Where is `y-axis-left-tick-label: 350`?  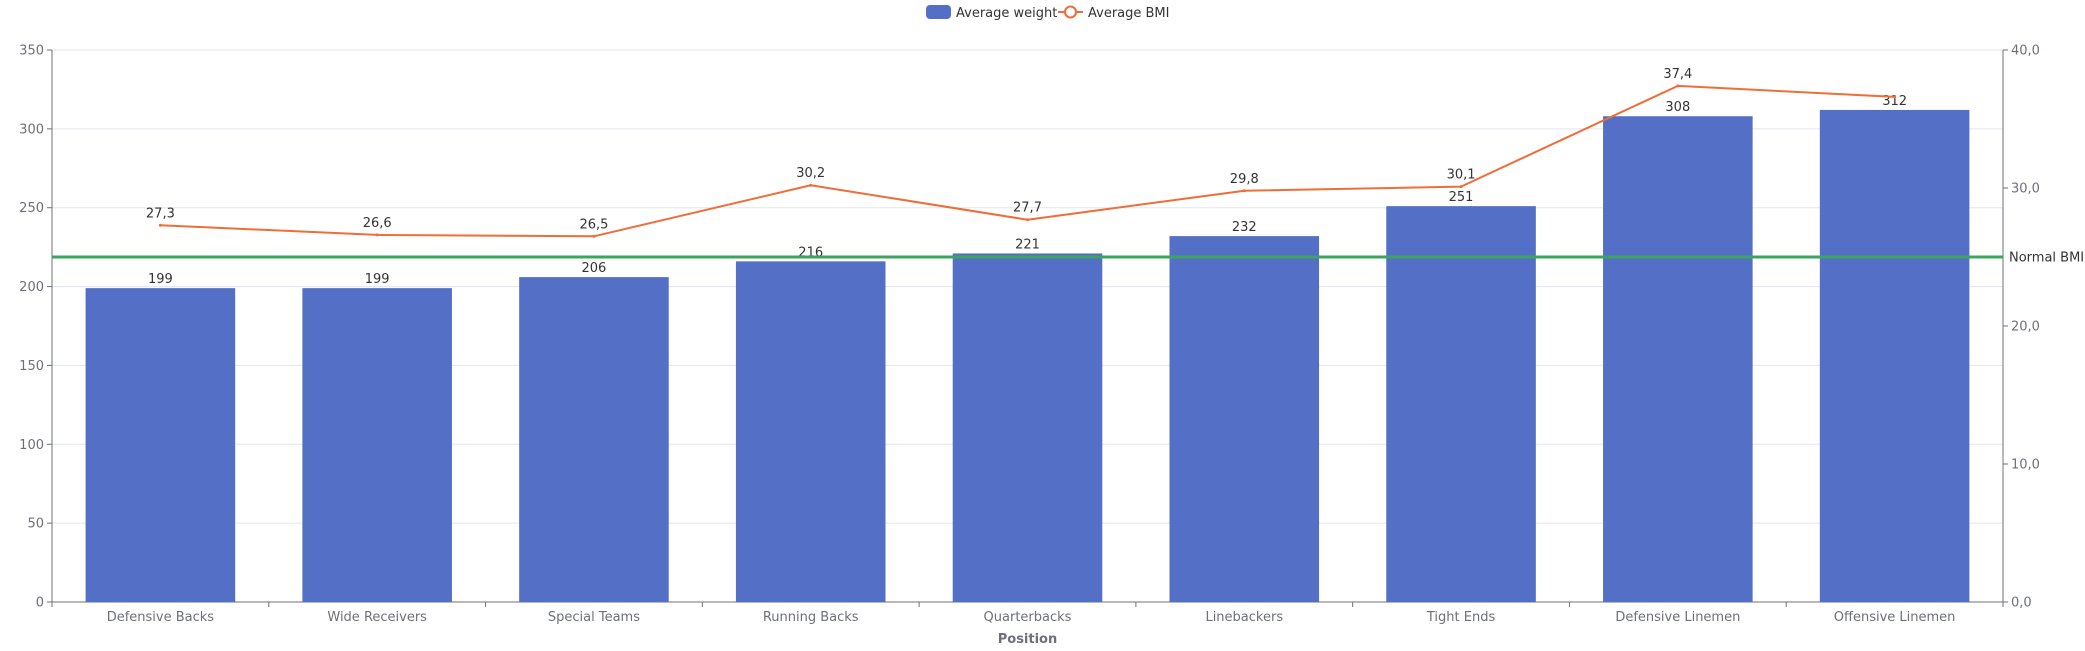 y-axis-left-tick-label: 350 is located at coordinates (31, 51).